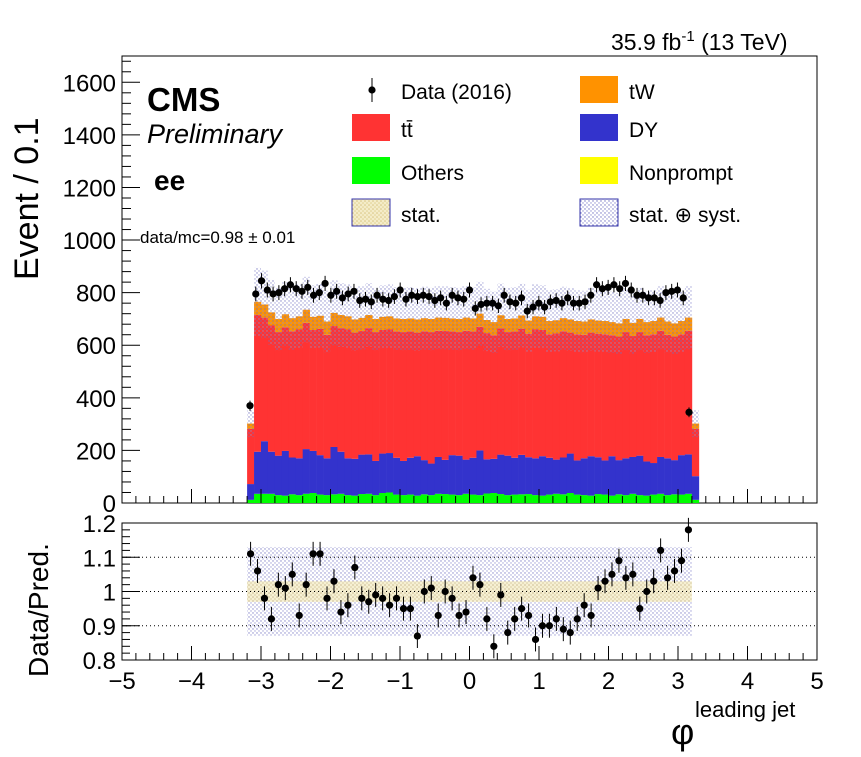  What do you see at coordinates (599, 170) in the screenshot?
I see `legend-swatch-nonprompt` at bounding box center [599, 170].